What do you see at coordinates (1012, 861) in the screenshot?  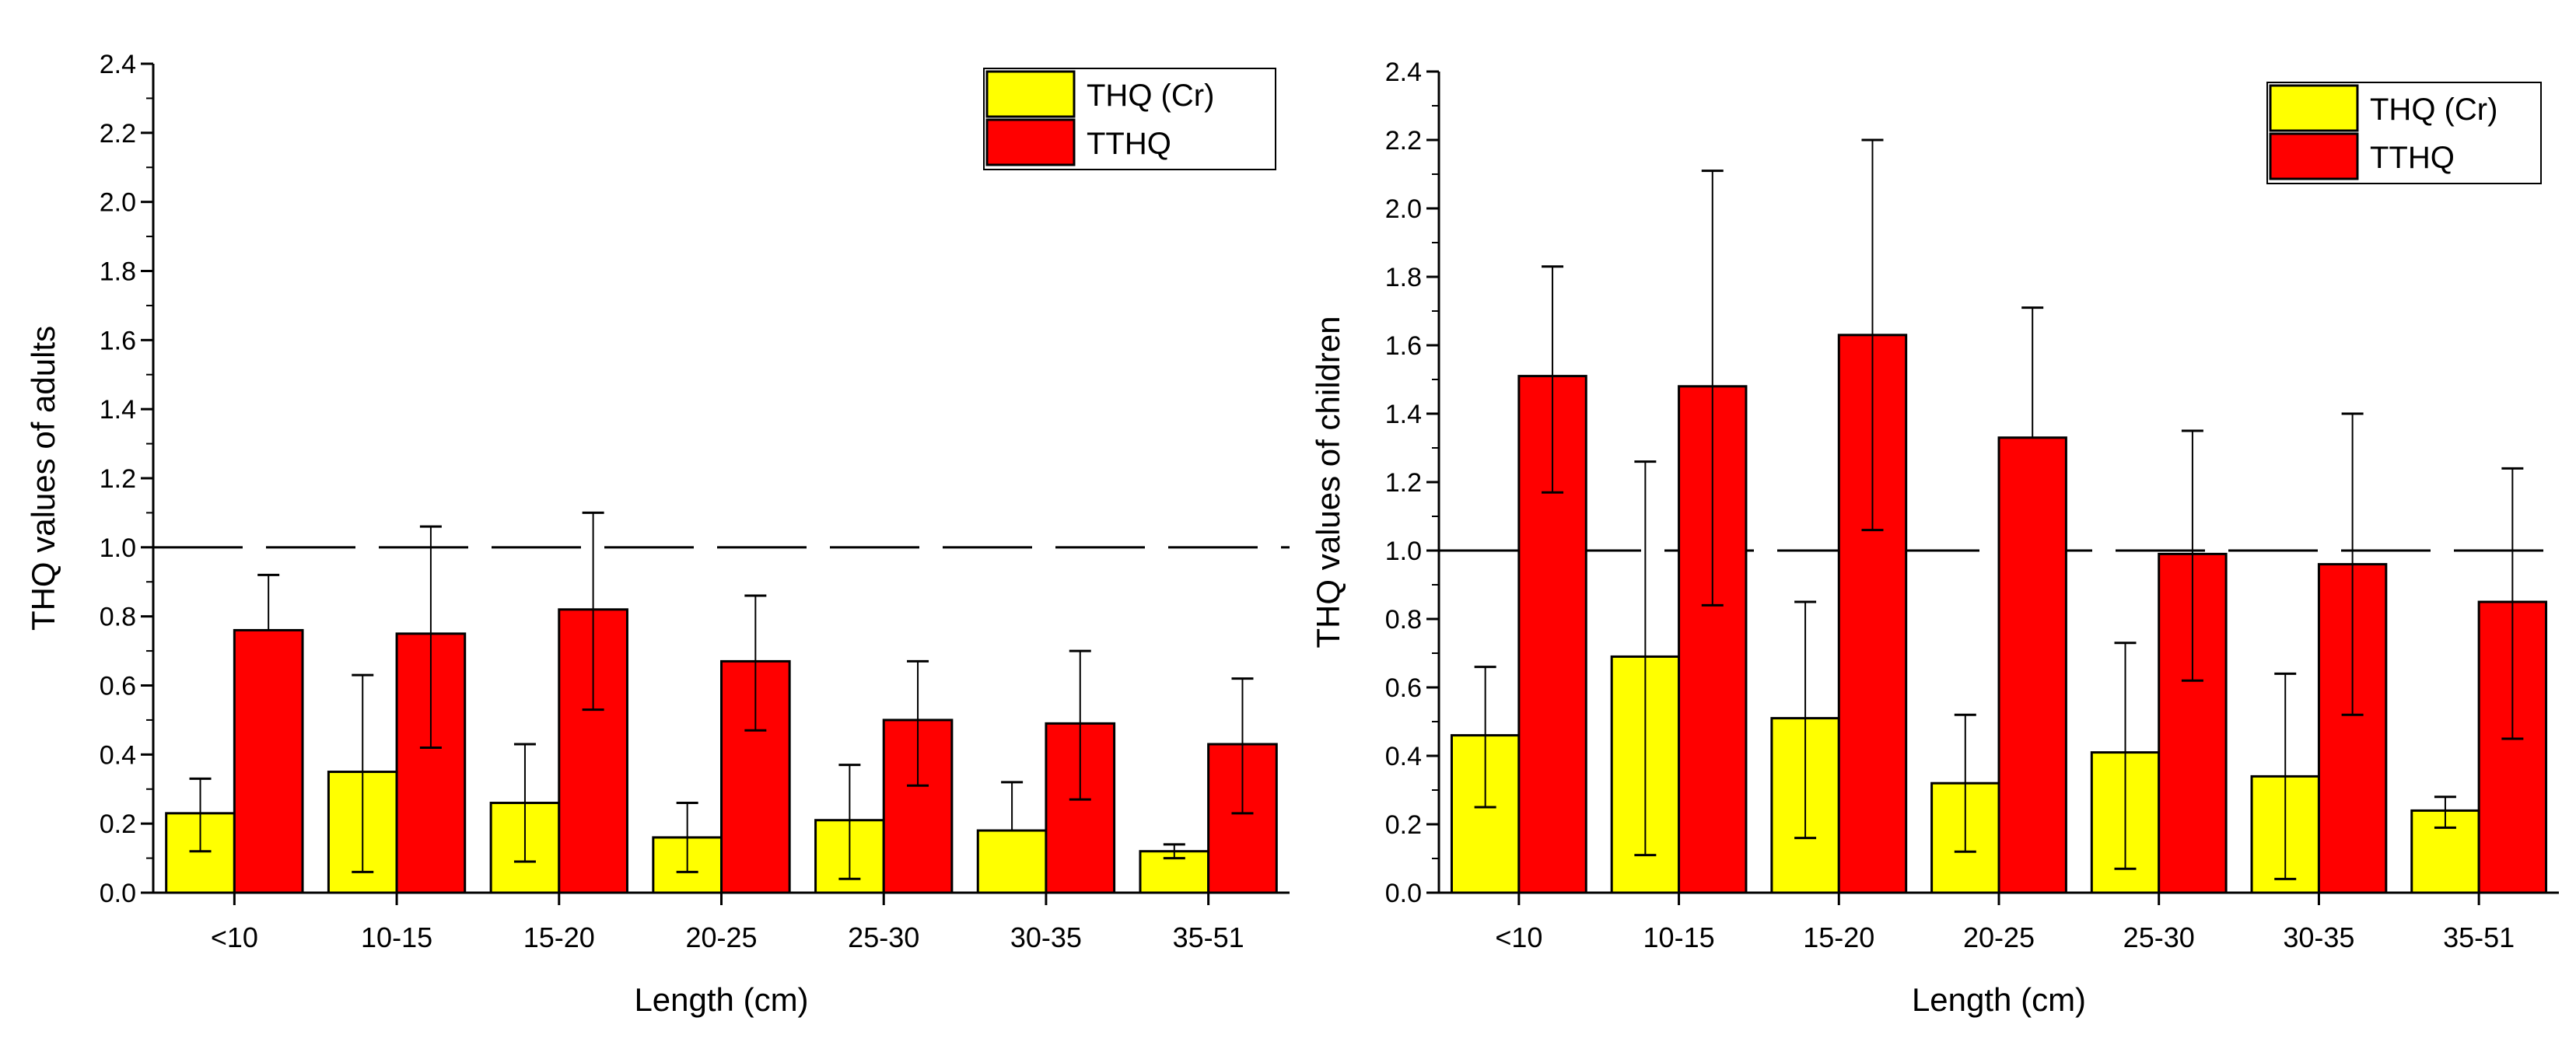 I see `bar-thq-cr` at bounding box center [1012, 861].